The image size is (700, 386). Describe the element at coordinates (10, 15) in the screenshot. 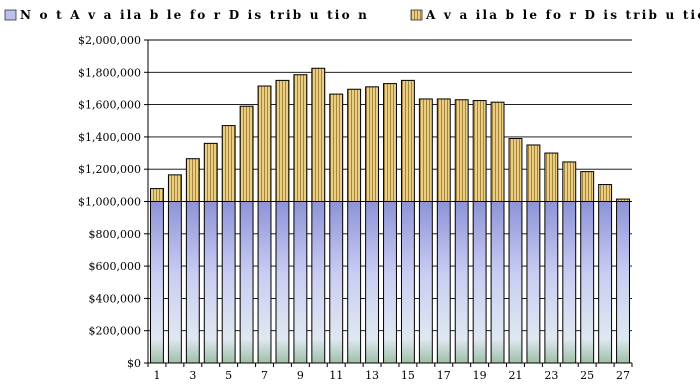

I see `legend-swatch-not-available` at that location.